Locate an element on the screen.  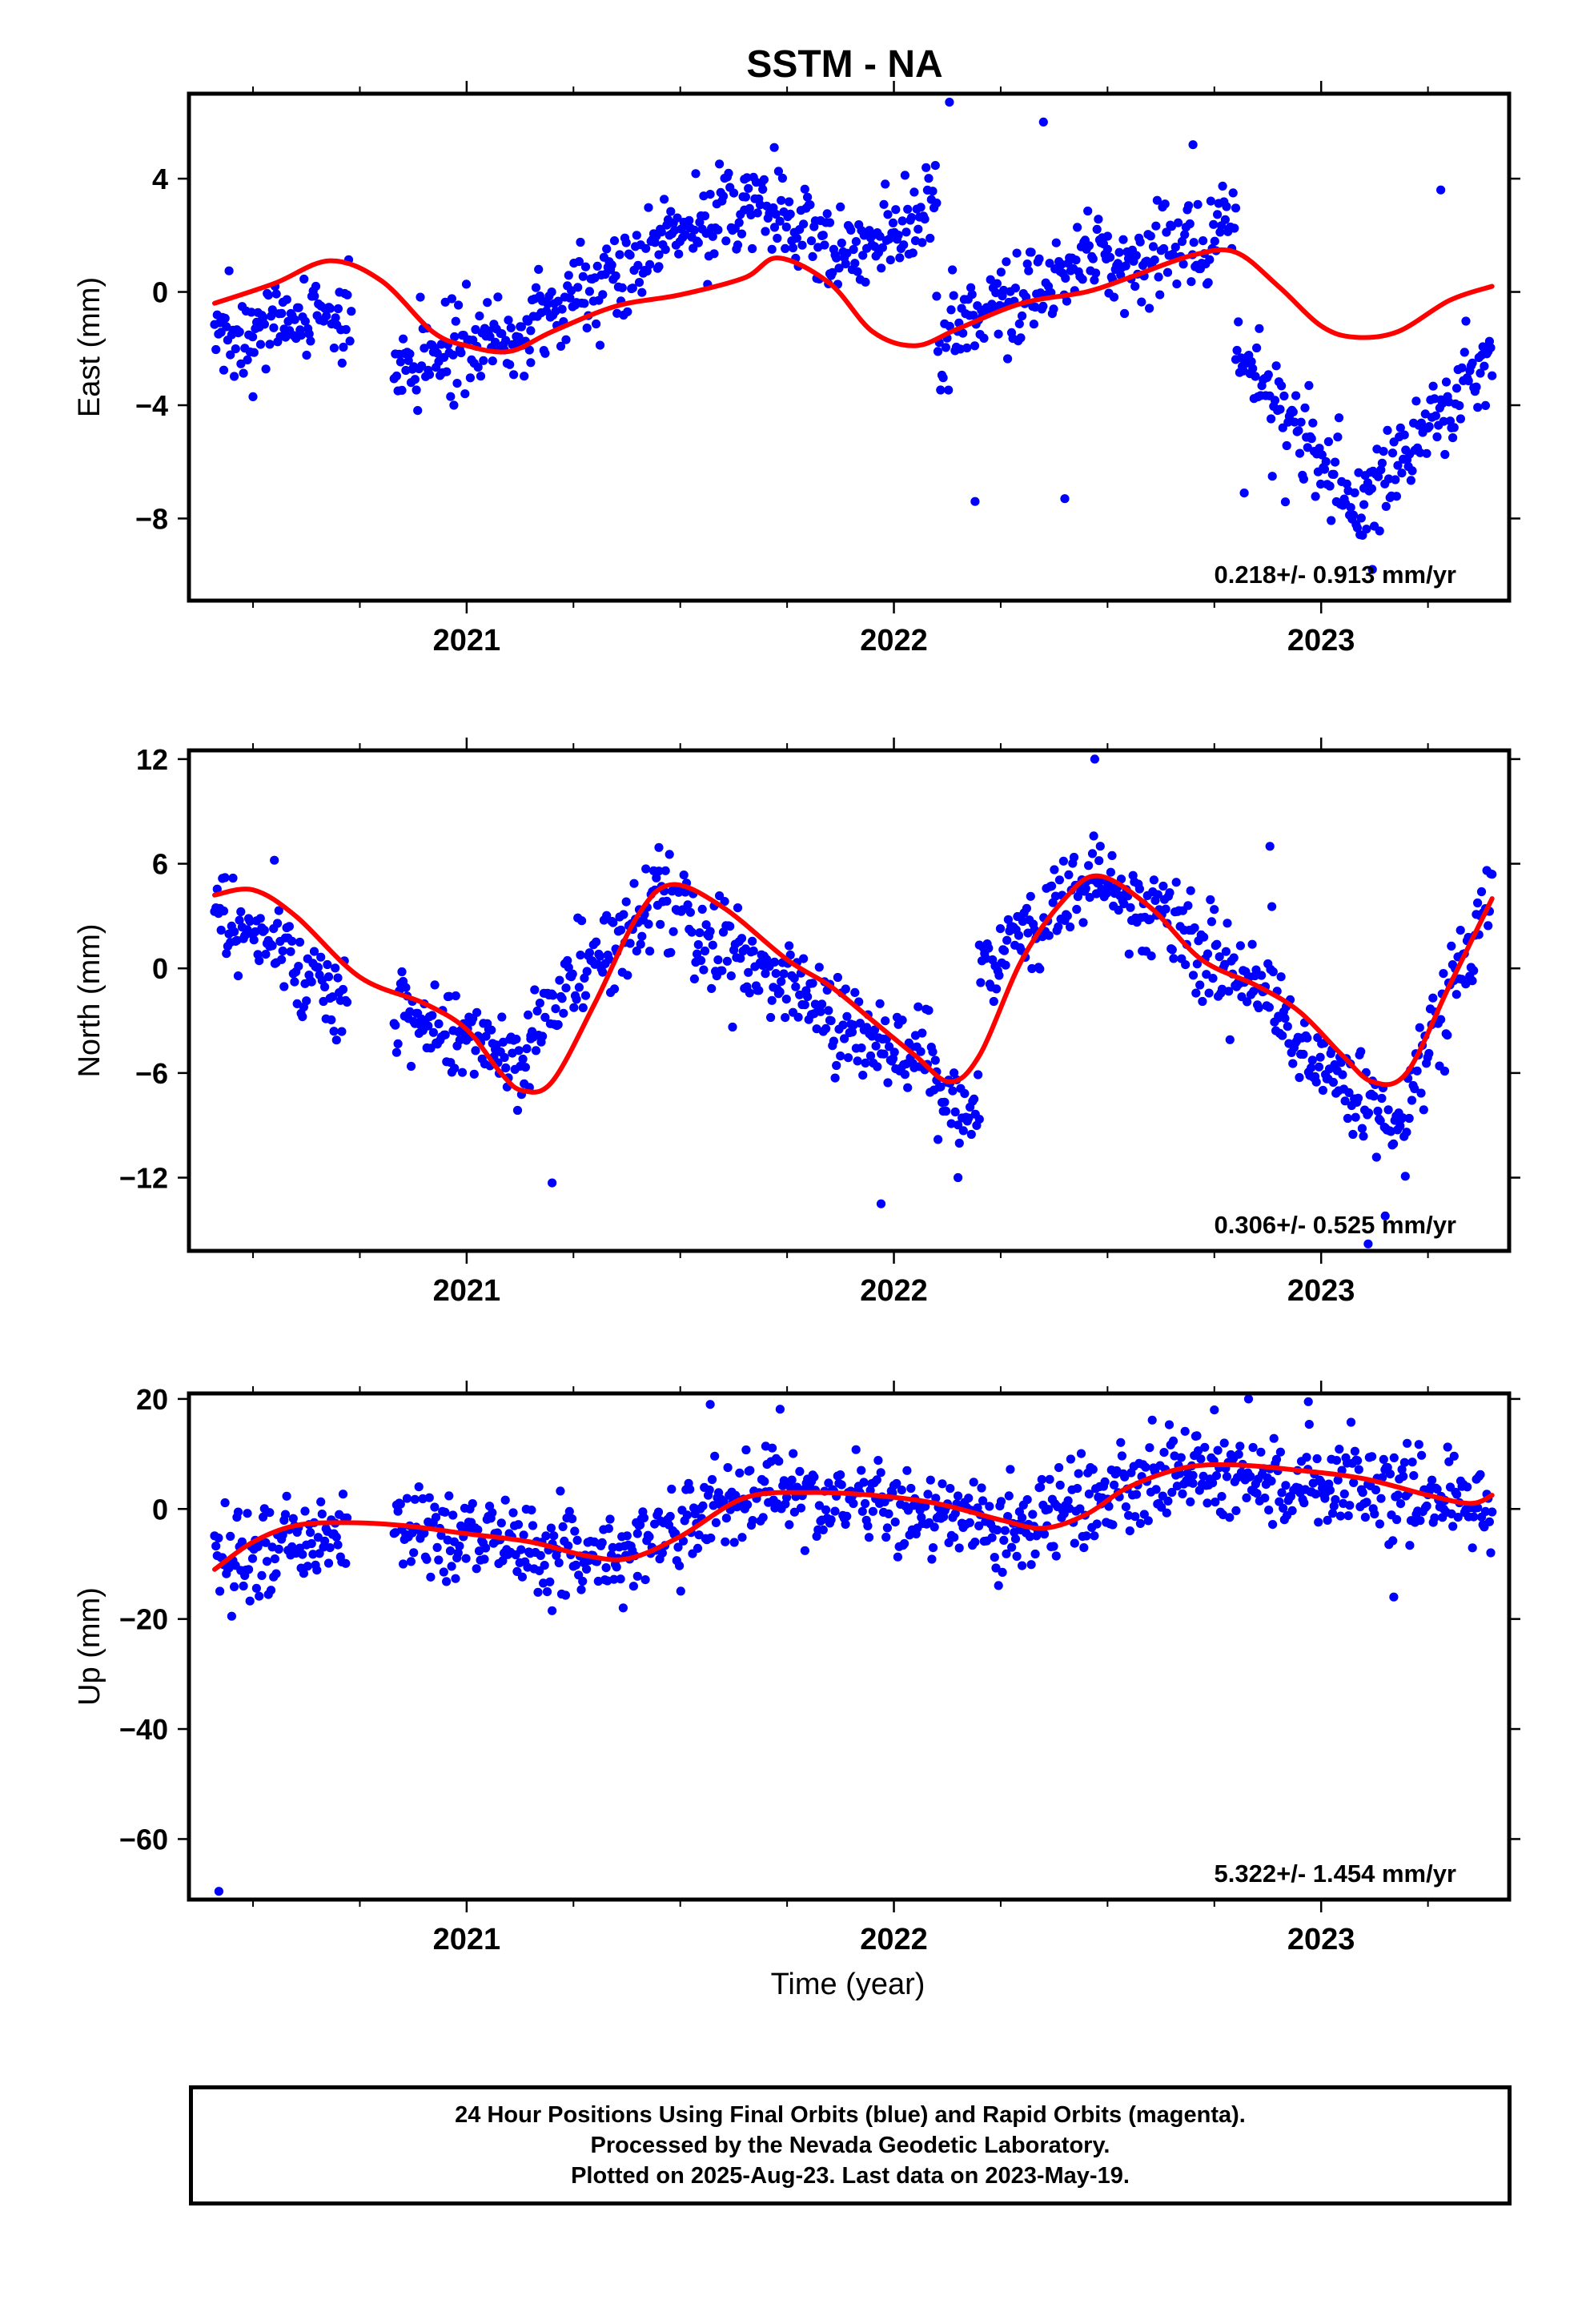
outlier-point is located at coordinates (881, 1203).